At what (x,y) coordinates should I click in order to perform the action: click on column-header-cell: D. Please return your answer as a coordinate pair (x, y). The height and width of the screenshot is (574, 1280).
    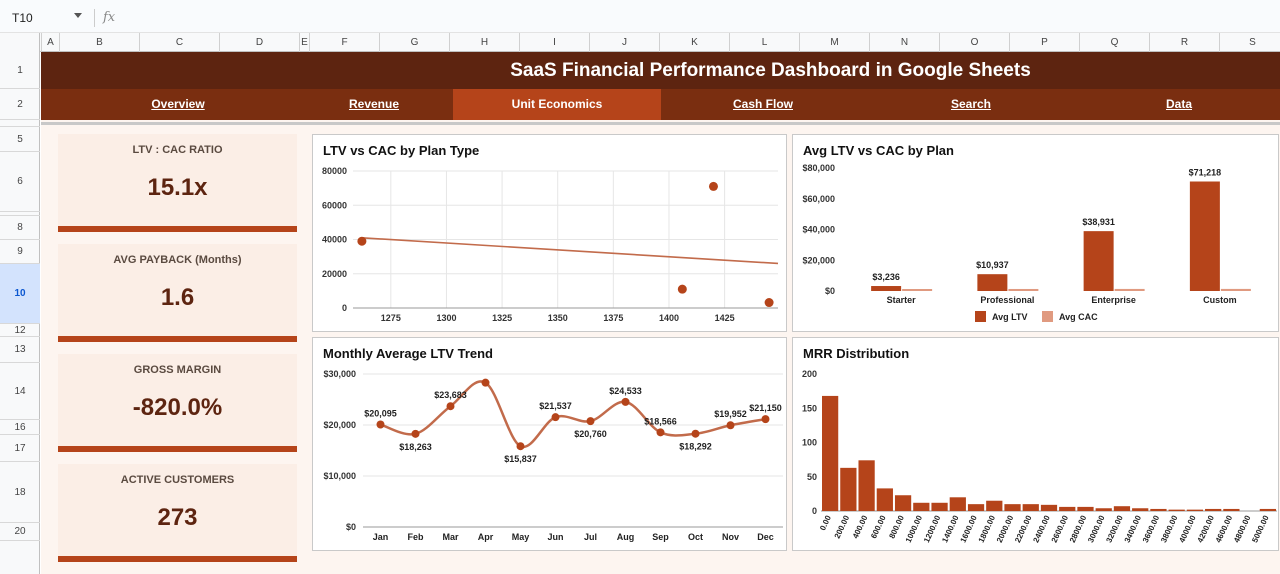
    Looking at the image, I should click on (259, 42).